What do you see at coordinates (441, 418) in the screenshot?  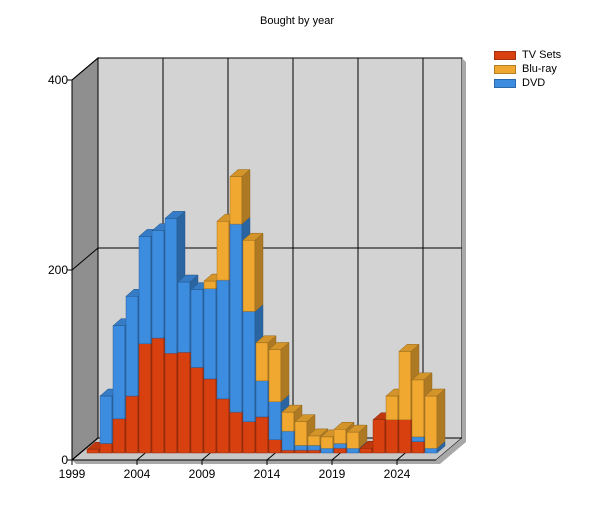 I see `bar-blu-ray-2026-side` at bounding box center [441, 418].